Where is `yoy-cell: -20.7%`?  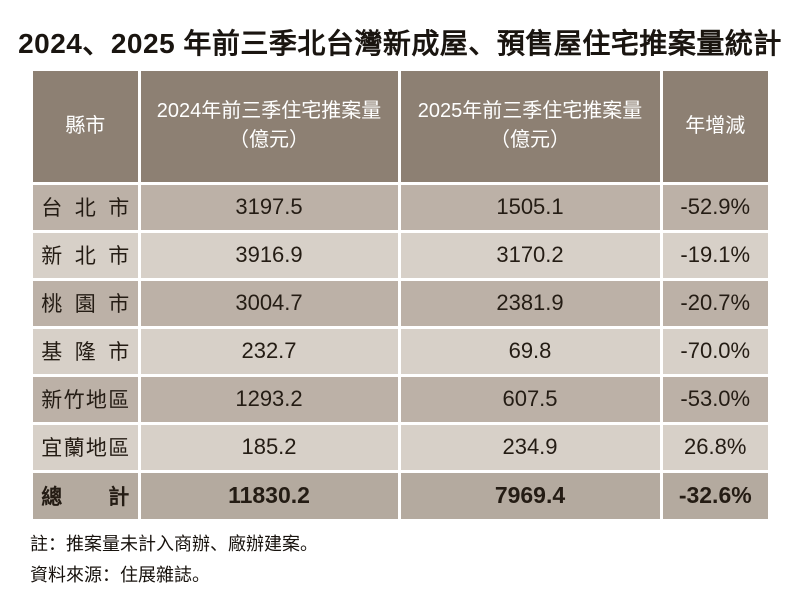 yoy-cell: -20.7% is located at coordinates (713, 303).